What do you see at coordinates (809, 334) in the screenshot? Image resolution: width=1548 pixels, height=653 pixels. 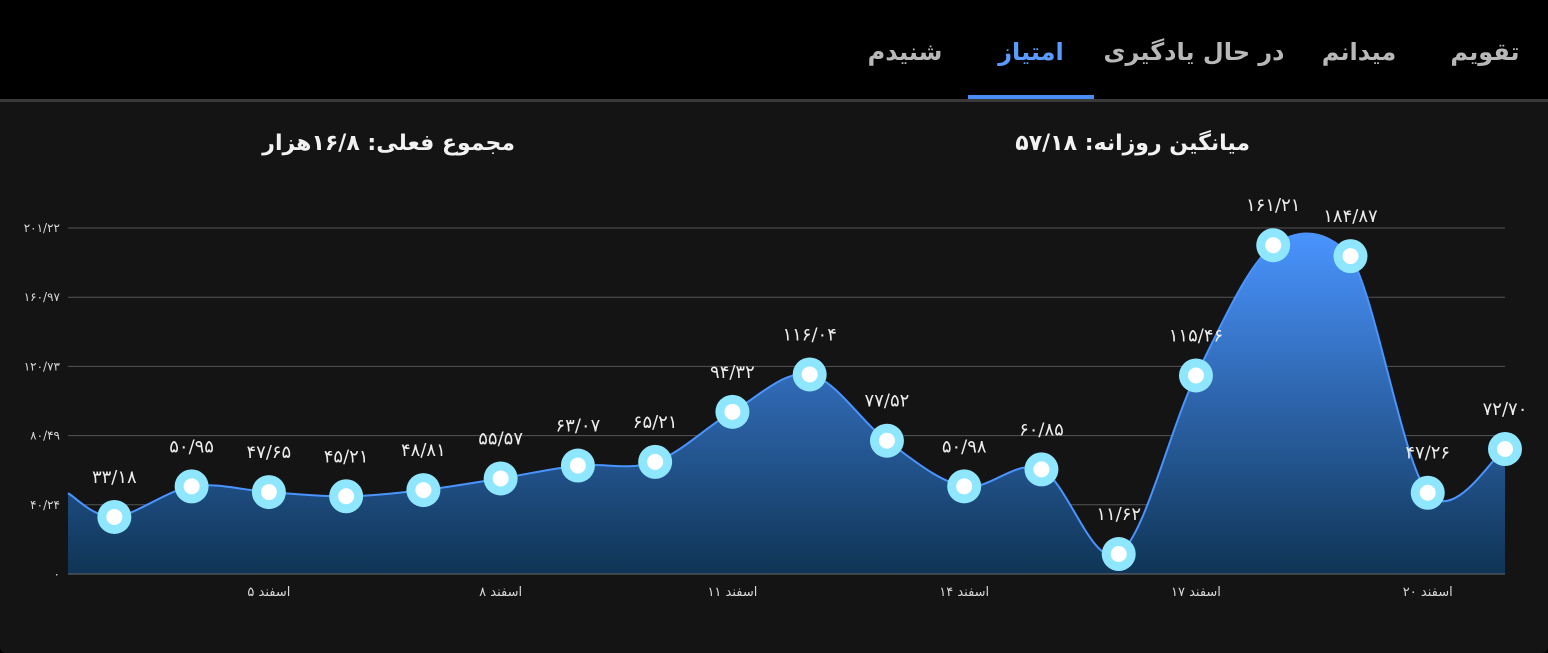 I see `data-label: ۱۱۶/۰۴` at bounding box center [809, 334].